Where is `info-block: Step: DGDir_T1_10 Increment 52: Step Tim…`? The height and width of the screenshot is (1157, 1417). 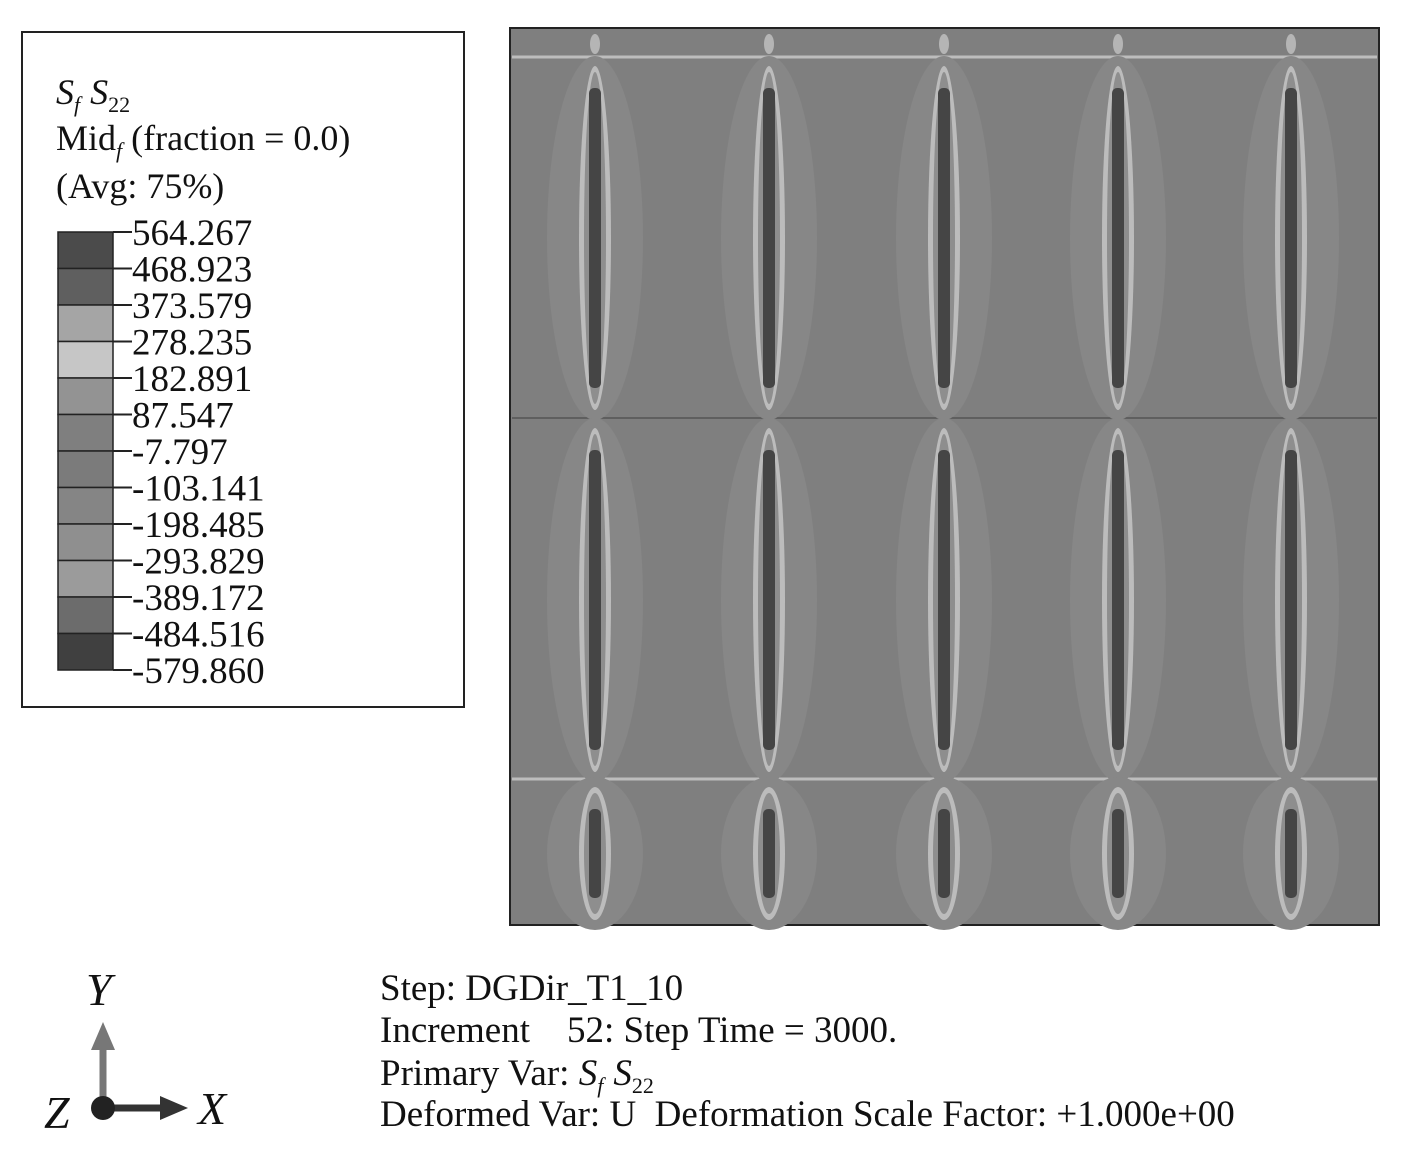
info-block: Step: DGDir_T1_10 Increment 52: Step Tim… is located at coordinates (807, 1051).